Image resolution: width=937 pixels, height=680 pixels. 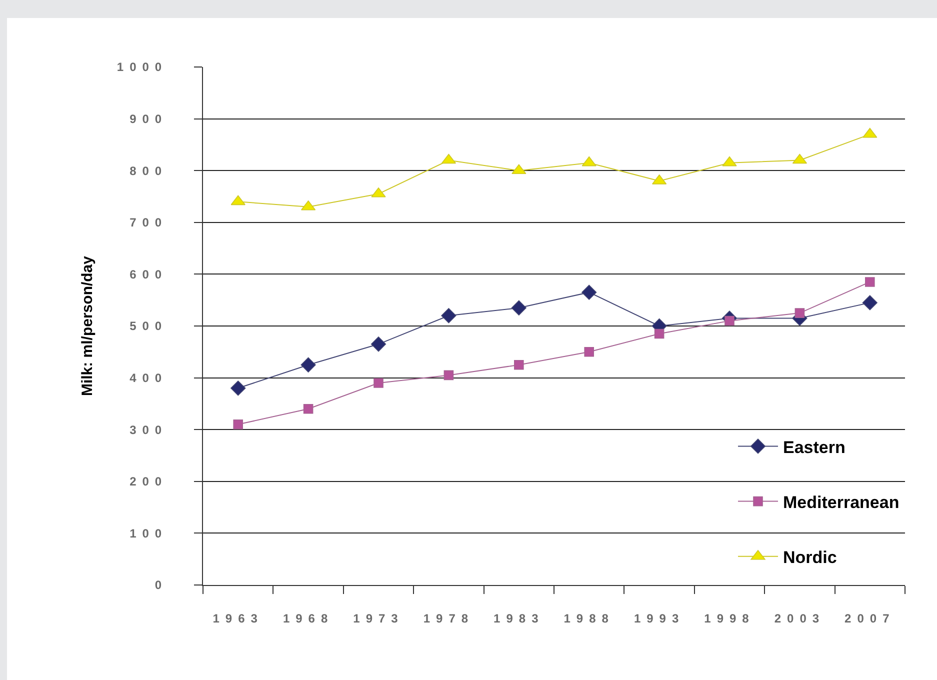 I want to click on legend-label: Mediterranean, so click(x=841, y=502).